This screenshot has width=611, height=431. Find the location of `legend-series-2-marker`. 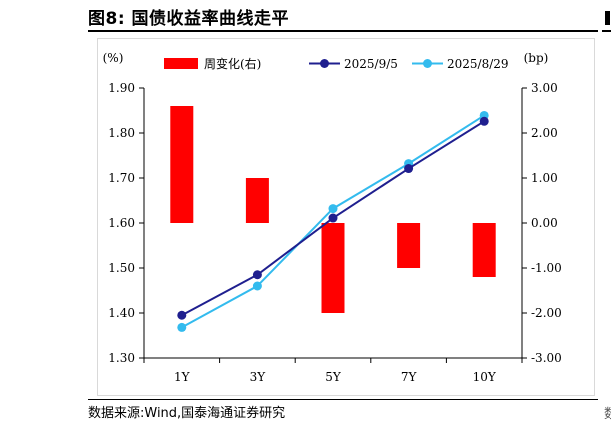

legend-series-2-marker is located at coordinates (427, 63).